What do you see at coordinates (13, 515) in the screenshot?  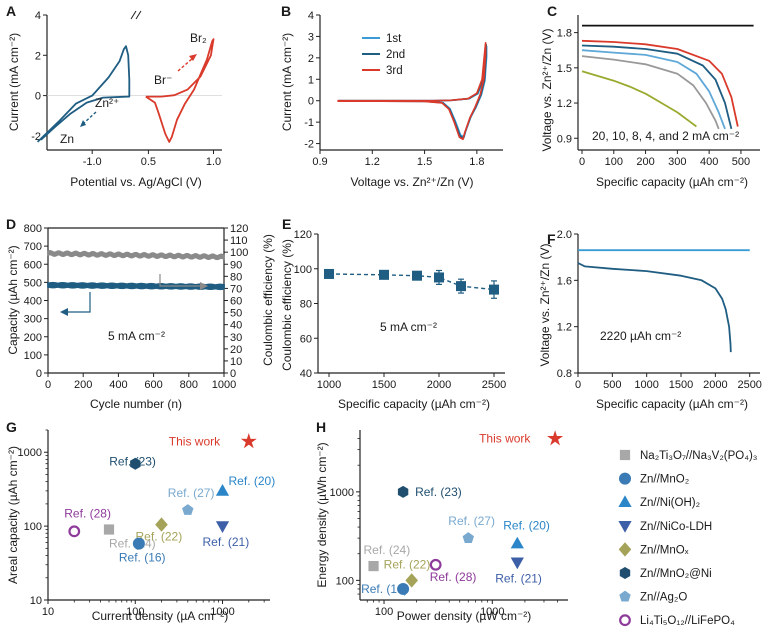 I see `y-axis-label: Areal capacity (µAh cm⁻²)` at bounding box center [13, 515].